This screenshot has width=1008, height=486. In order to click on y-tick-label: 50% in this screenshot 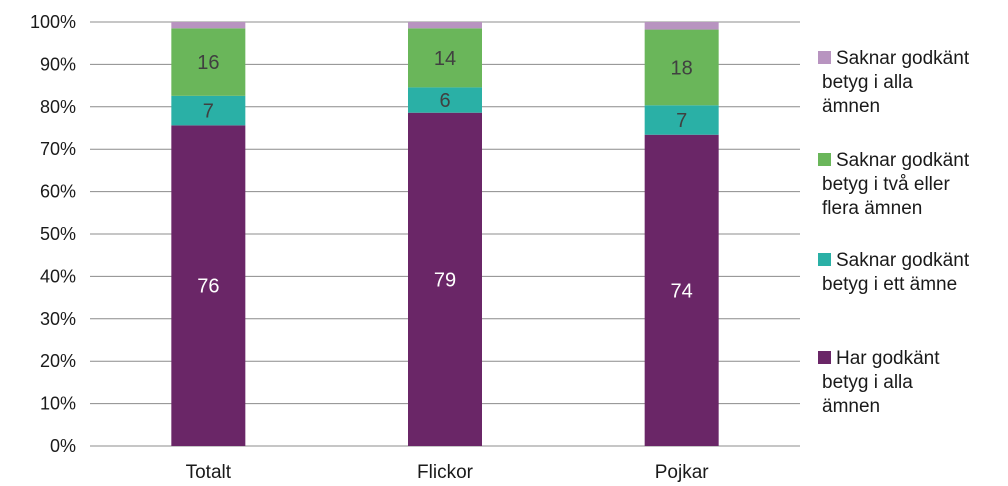, I will do `click(58, 234)`.